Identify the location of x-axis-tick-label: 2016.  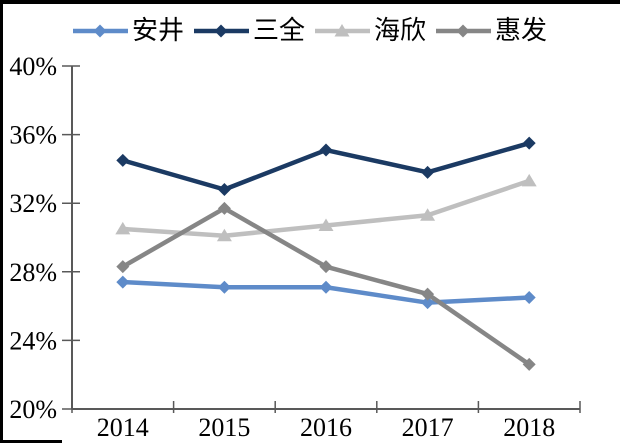
(326, 427).